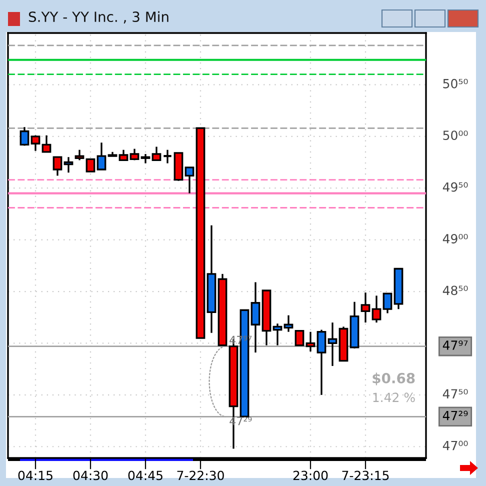  What do you see at coordinates (394, 397) in the screenshot?
I see `annotation: 1.42 %` at bounding box center [394, 397].